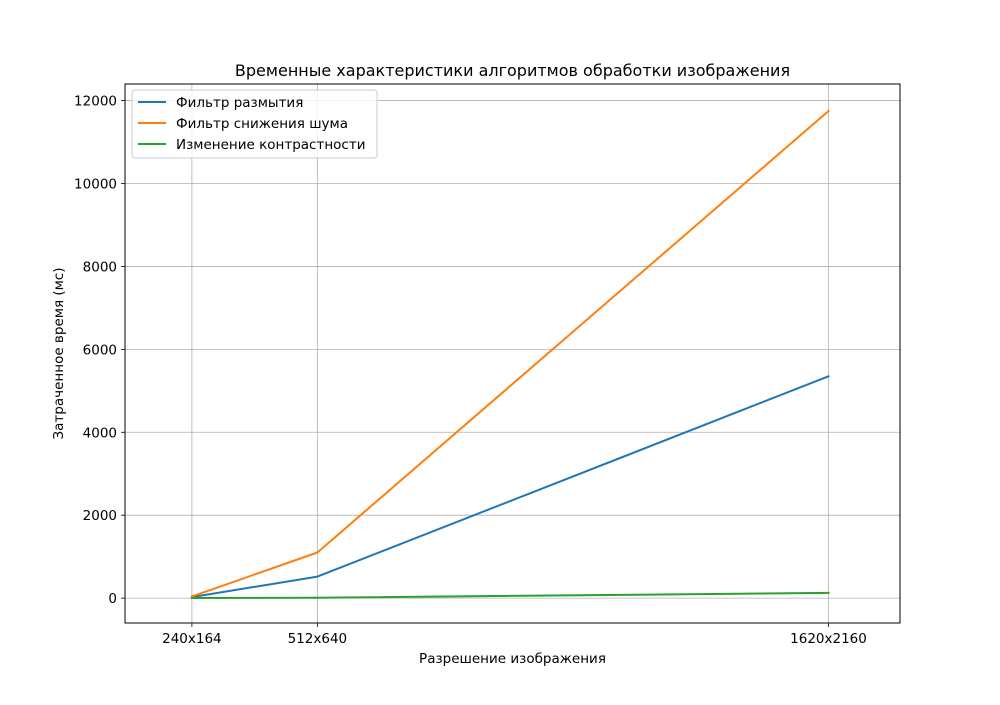 This screenshot has height=705, width=1000. I want to click on x-axis-label: Разрешение изображения, so click(512, 659).